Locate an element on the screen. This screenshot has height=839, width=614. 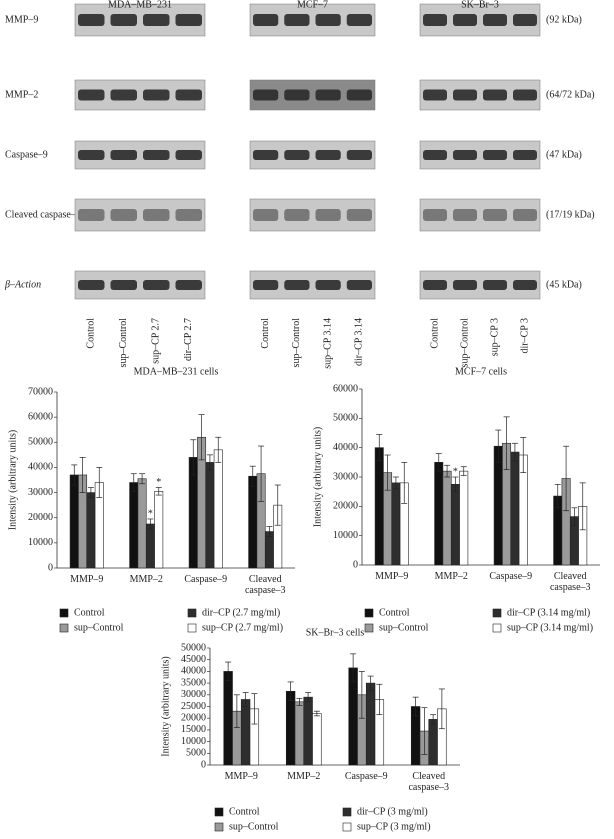
x-tick-label: Caspase–9 is located at coordinates (511, 576).